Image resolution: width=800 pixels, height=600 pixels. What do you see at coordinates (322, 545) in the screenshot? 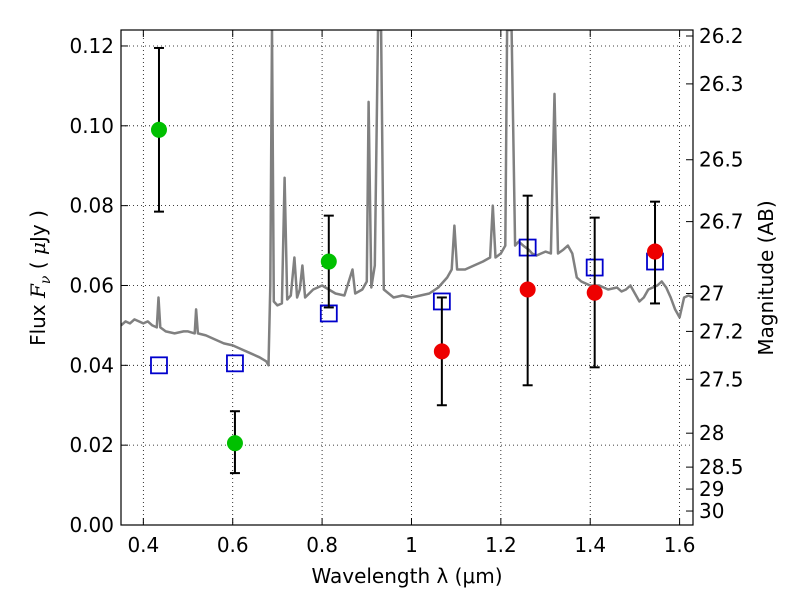
I see `x-tick-label: 0.8` at bounding box center [322, 545].